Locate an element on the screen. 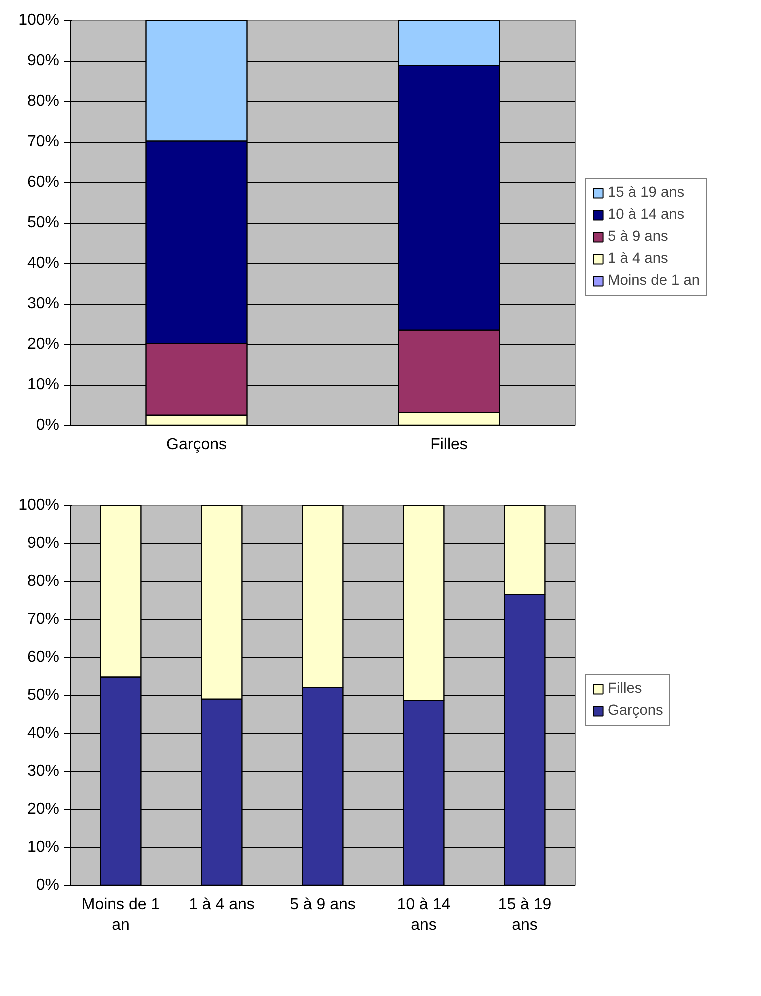  x-tick-label: Moins de 1 an is located at coordinates (121, 915).